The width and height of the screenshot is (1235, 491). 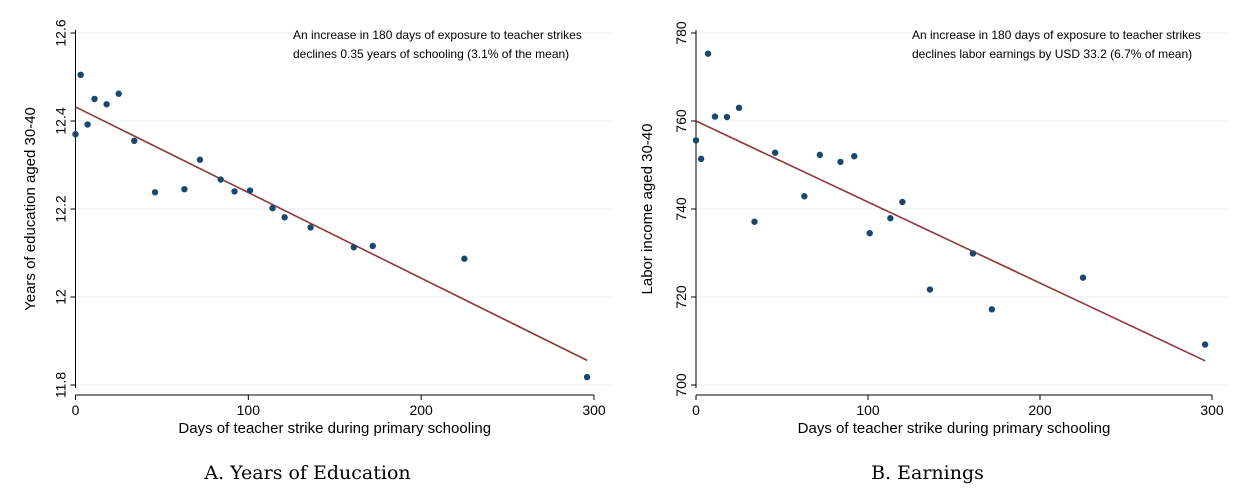 What do you see at coordinates (647, 209) in the screenshot?
I see `y-axis-label: Labor income aged 30-40` at bounding box center [647, 209].